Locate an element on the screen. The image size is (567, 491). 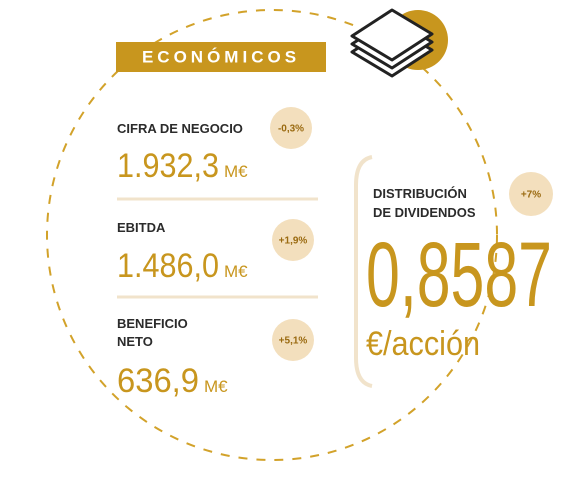
indicator-label: EBITDA is located at coordinates (141, 227).